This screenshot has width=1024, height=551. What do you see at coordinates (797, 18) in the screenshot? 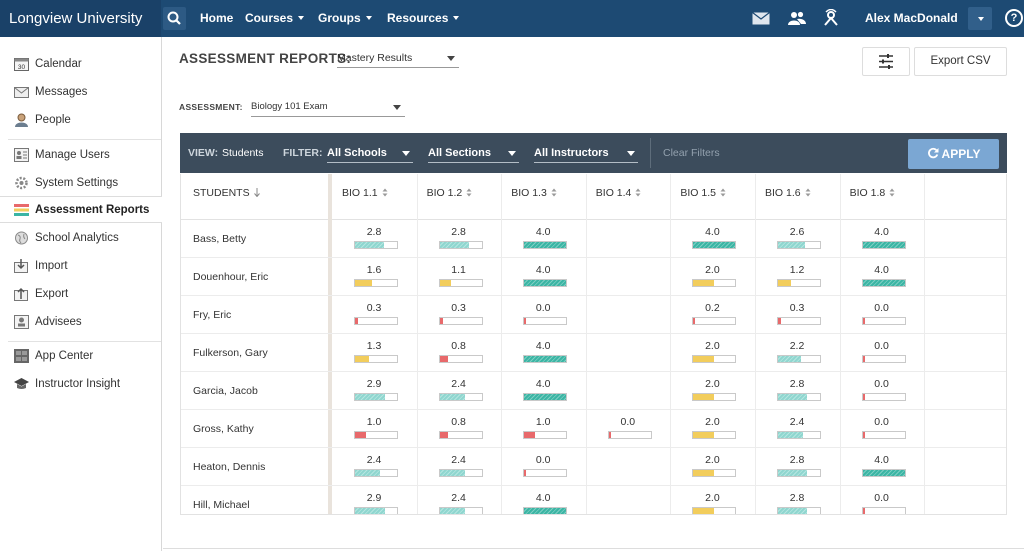
I see `connections-people-icon` at bounding box center [797, 18].